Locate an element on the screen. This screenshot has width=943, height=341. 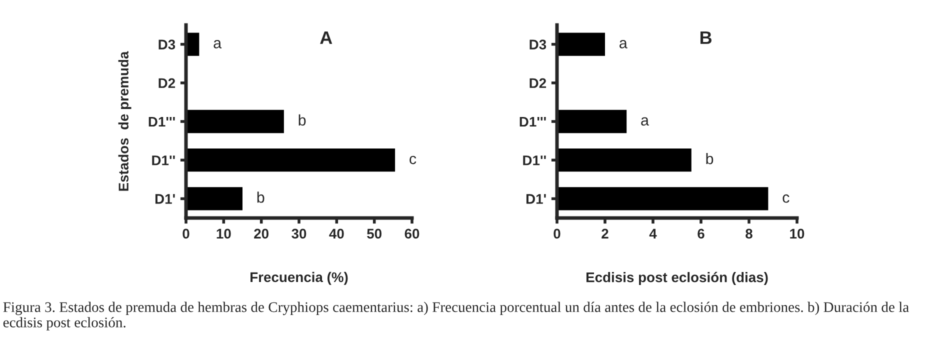
chart-title: B is located at coordinates (706, 37).